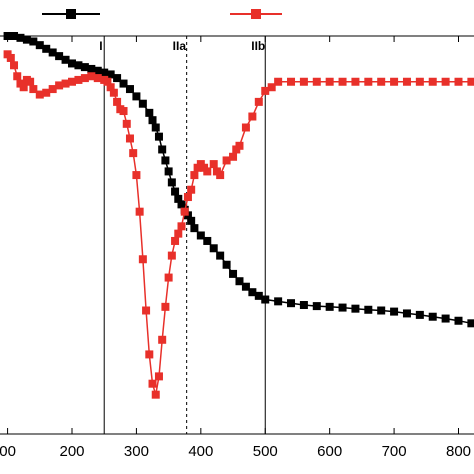 This screenshot has width=474, height=474. Describe the element at coordinates (258, 46) in the screenshot. I see `region-label: IIb` at that location.